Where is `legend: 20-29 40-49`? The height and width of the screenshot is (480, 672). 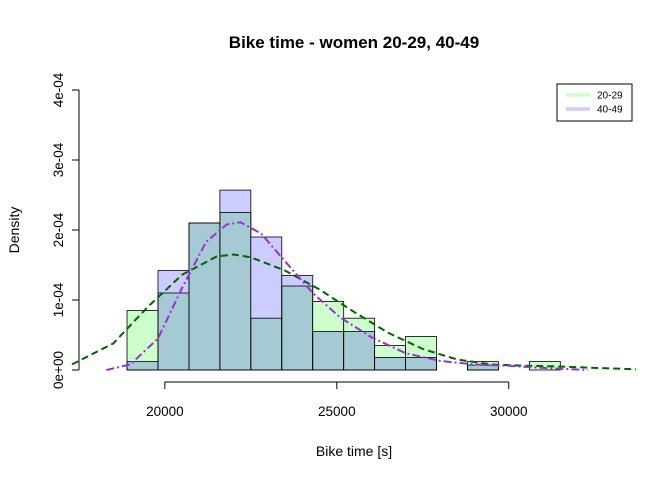
legend: 20-29 40-49 is located at coordinates (594, 102).